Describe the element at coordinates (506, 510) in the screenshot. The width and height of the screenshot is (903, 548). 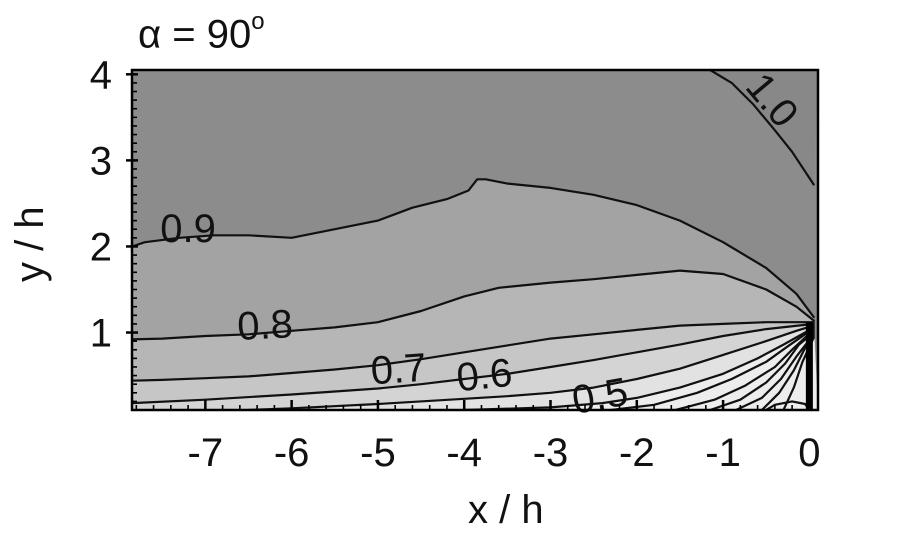
I see `x-axis-label: x / h` at that location.